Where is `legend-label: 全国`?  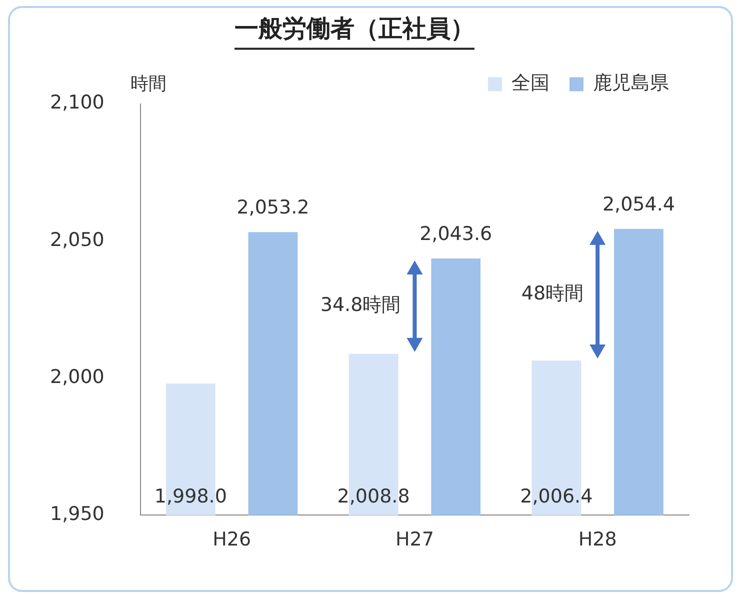 legend-label: 全国 is located at coordinates (531, 83).